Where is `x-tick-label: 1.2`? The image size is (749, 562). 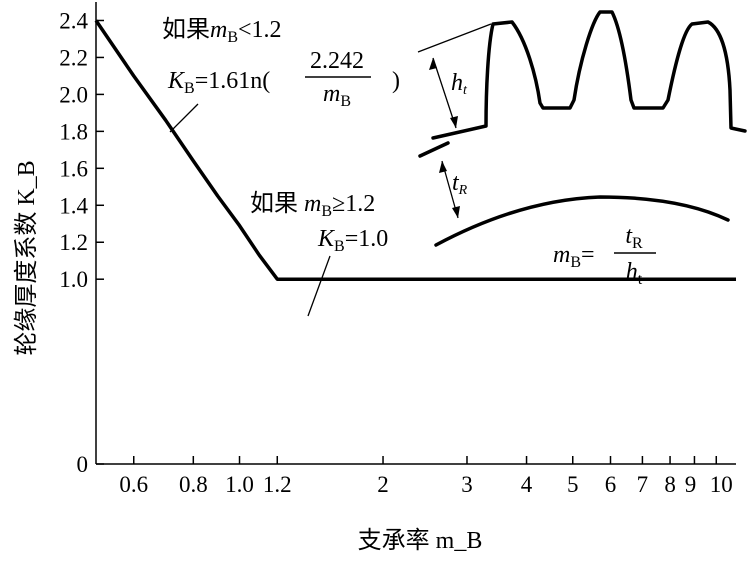 x-tick-label: 1.2 is located at coordinates (277, 484).